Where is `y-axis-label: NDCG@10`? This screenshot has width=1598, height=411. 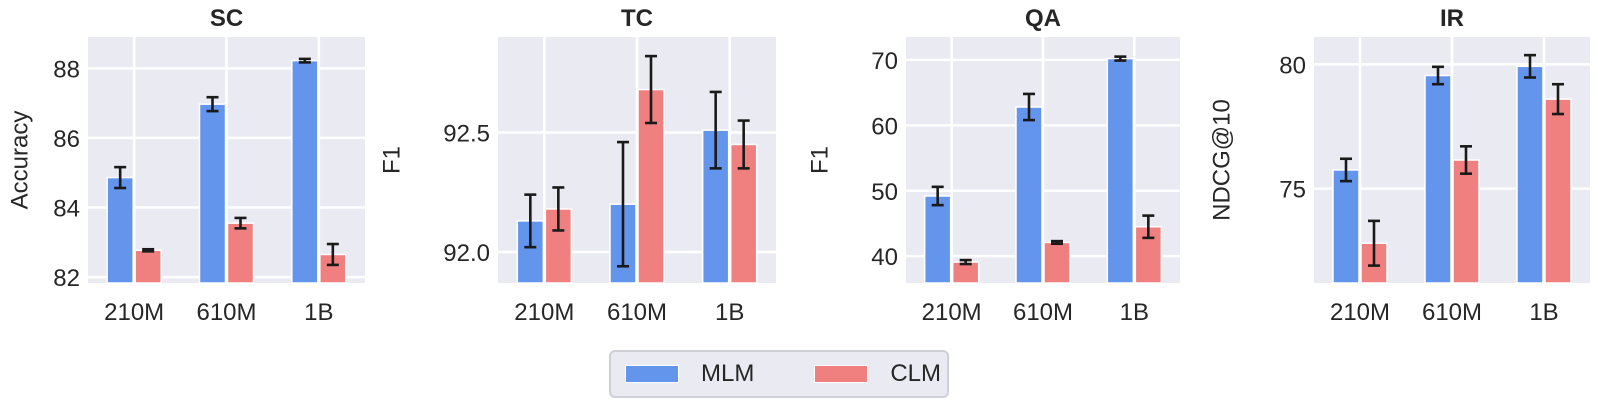
y-axis-label: NDCG@10 is located at coordinates (1222, 160).